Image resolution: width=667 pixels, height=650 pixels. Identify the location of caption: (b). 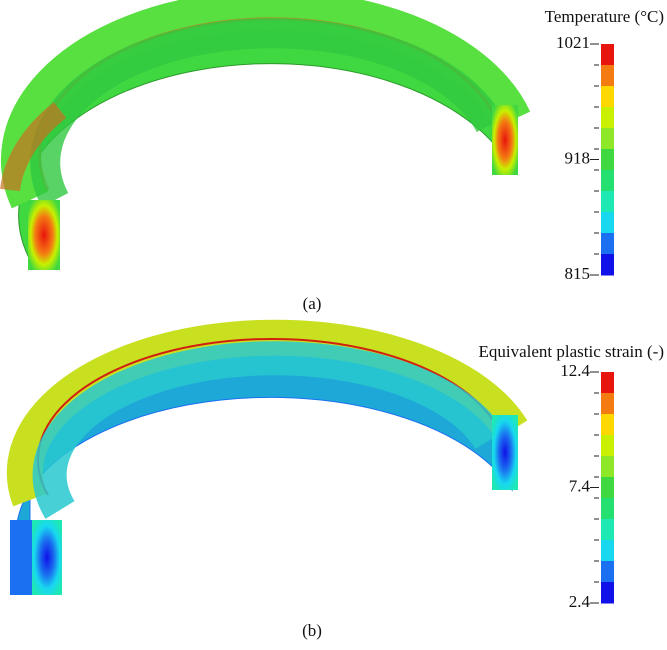
(312, 630).